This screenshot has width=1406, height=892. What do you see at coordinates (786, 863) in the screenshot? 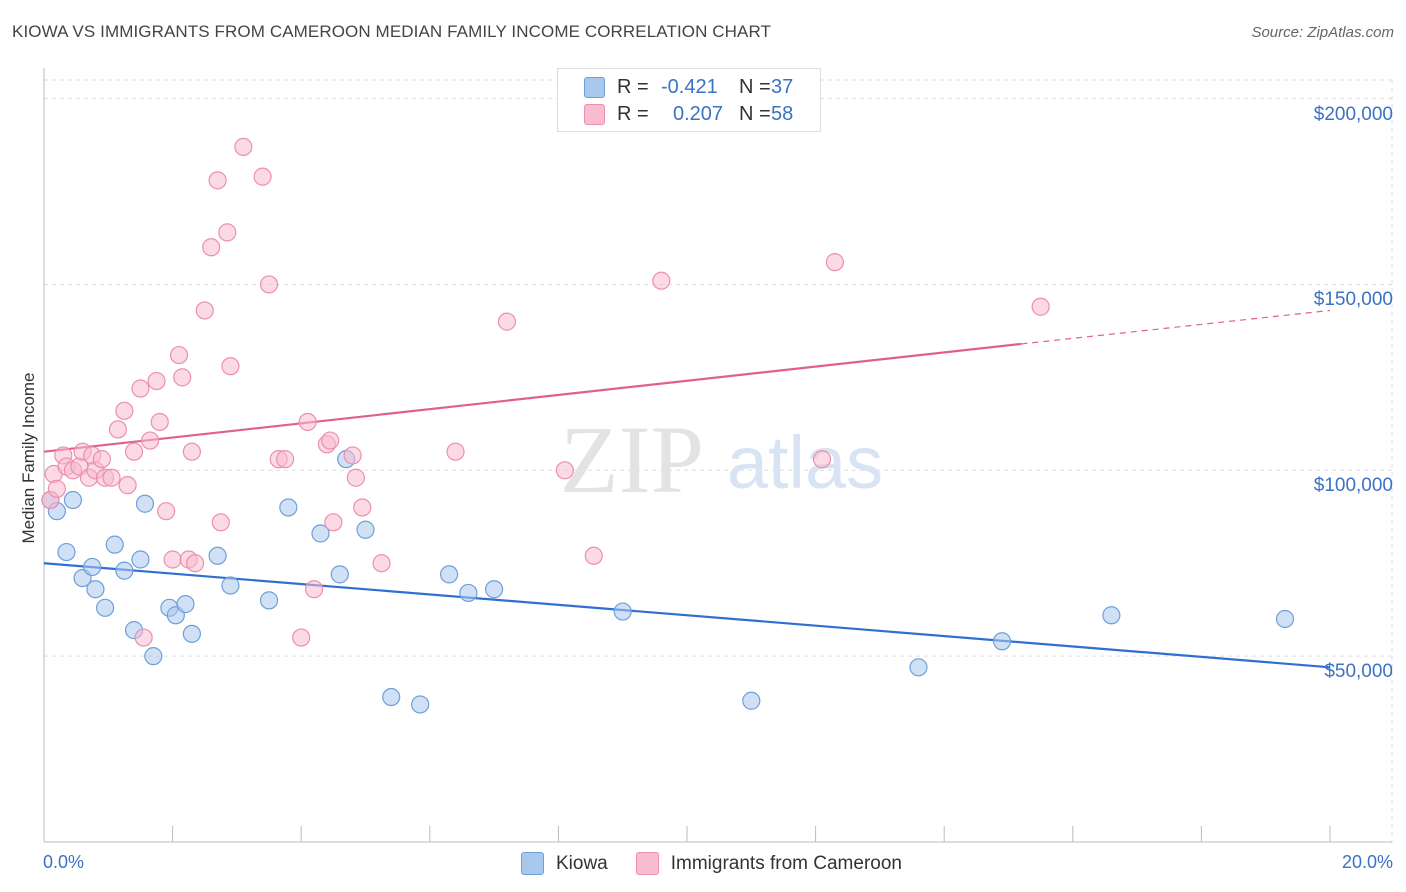
I see `series-label-cameroon: Immigrants from Cameroon` at bounding box center [786, 863].